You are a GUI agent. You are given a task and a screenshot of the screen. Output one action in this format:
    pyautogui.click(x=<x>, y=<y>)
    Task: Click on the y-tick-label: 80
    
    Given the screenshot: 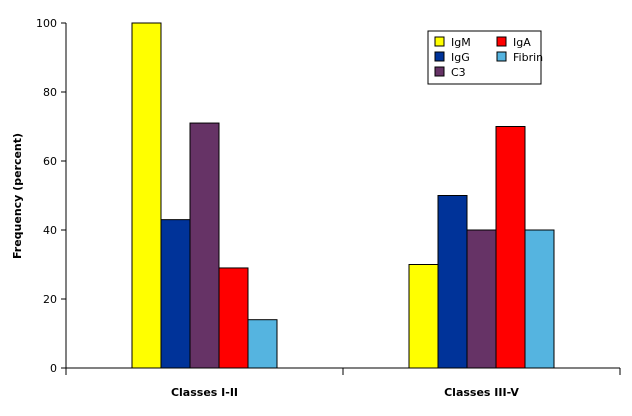 What is the action you would take?
    pyautogui.click(x=50, y=92)
    